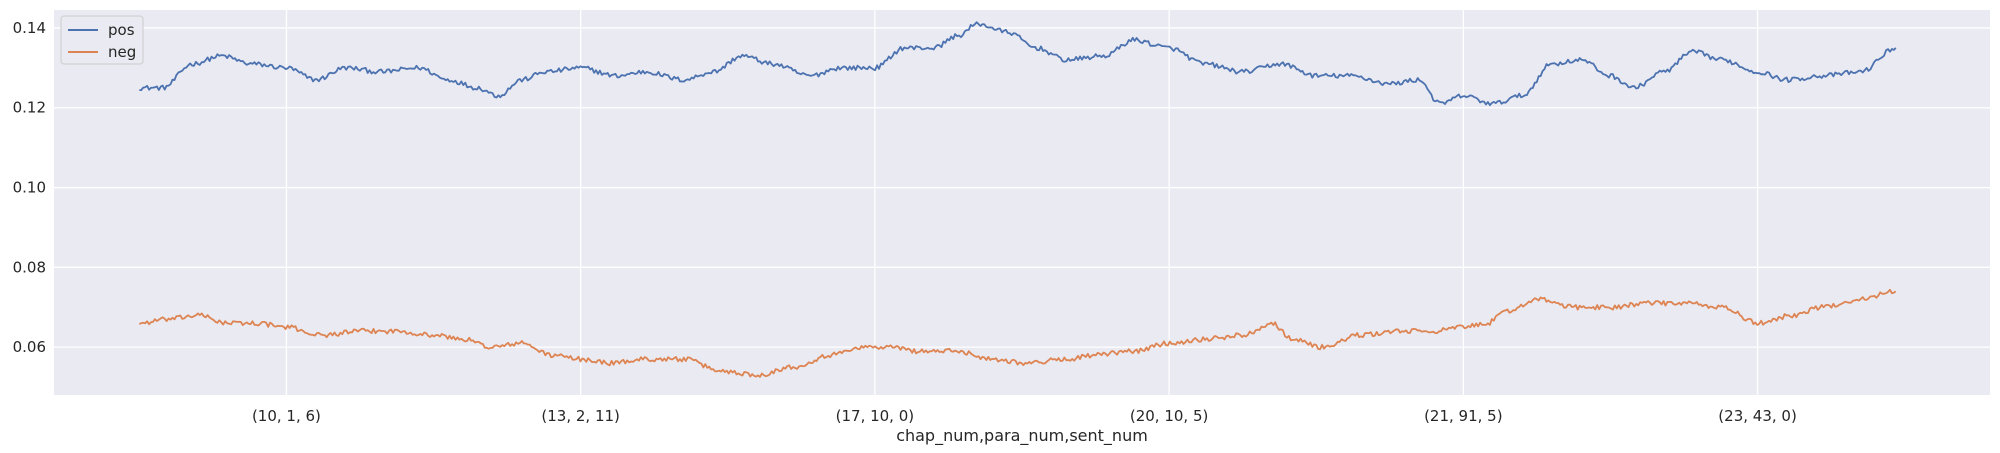 The height and width of the screenshot is (453, 2000). Describe the element at coordinates (29, 267) in the screenshot. I see `y-tick-label: 0.08` at that location.